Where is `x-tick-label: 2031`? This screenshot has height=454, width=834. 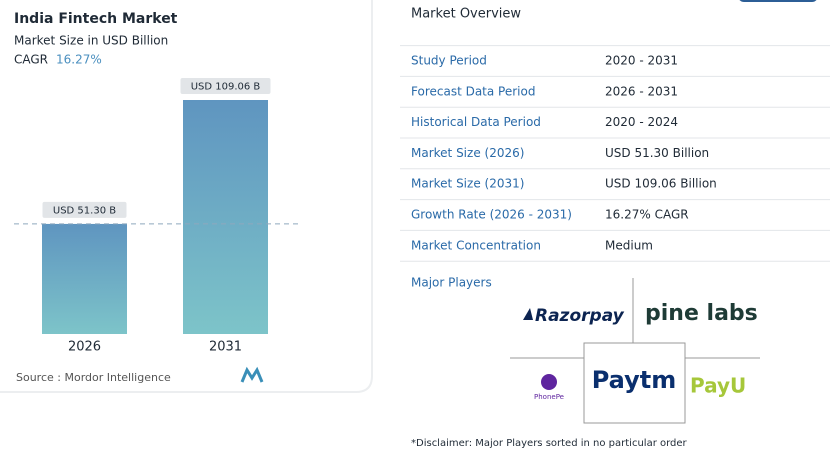
x-tick-label: 2031 is located at coordinates (225, 347).